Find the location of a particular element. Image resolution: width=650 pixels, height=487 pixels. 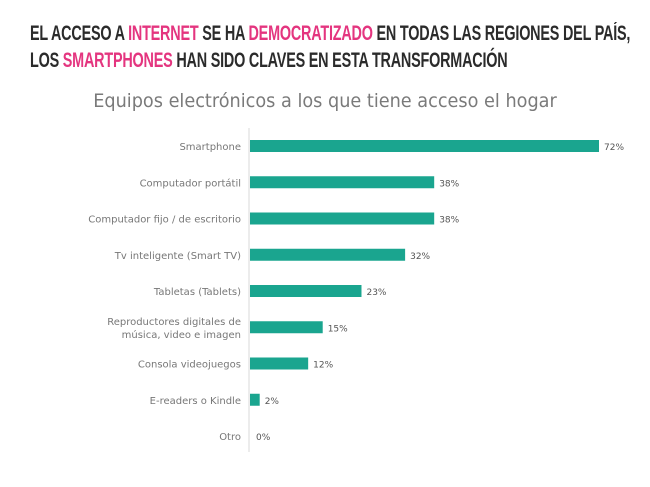

category-label: Tabletas (Tablets) is located at coordinates (197, 292).